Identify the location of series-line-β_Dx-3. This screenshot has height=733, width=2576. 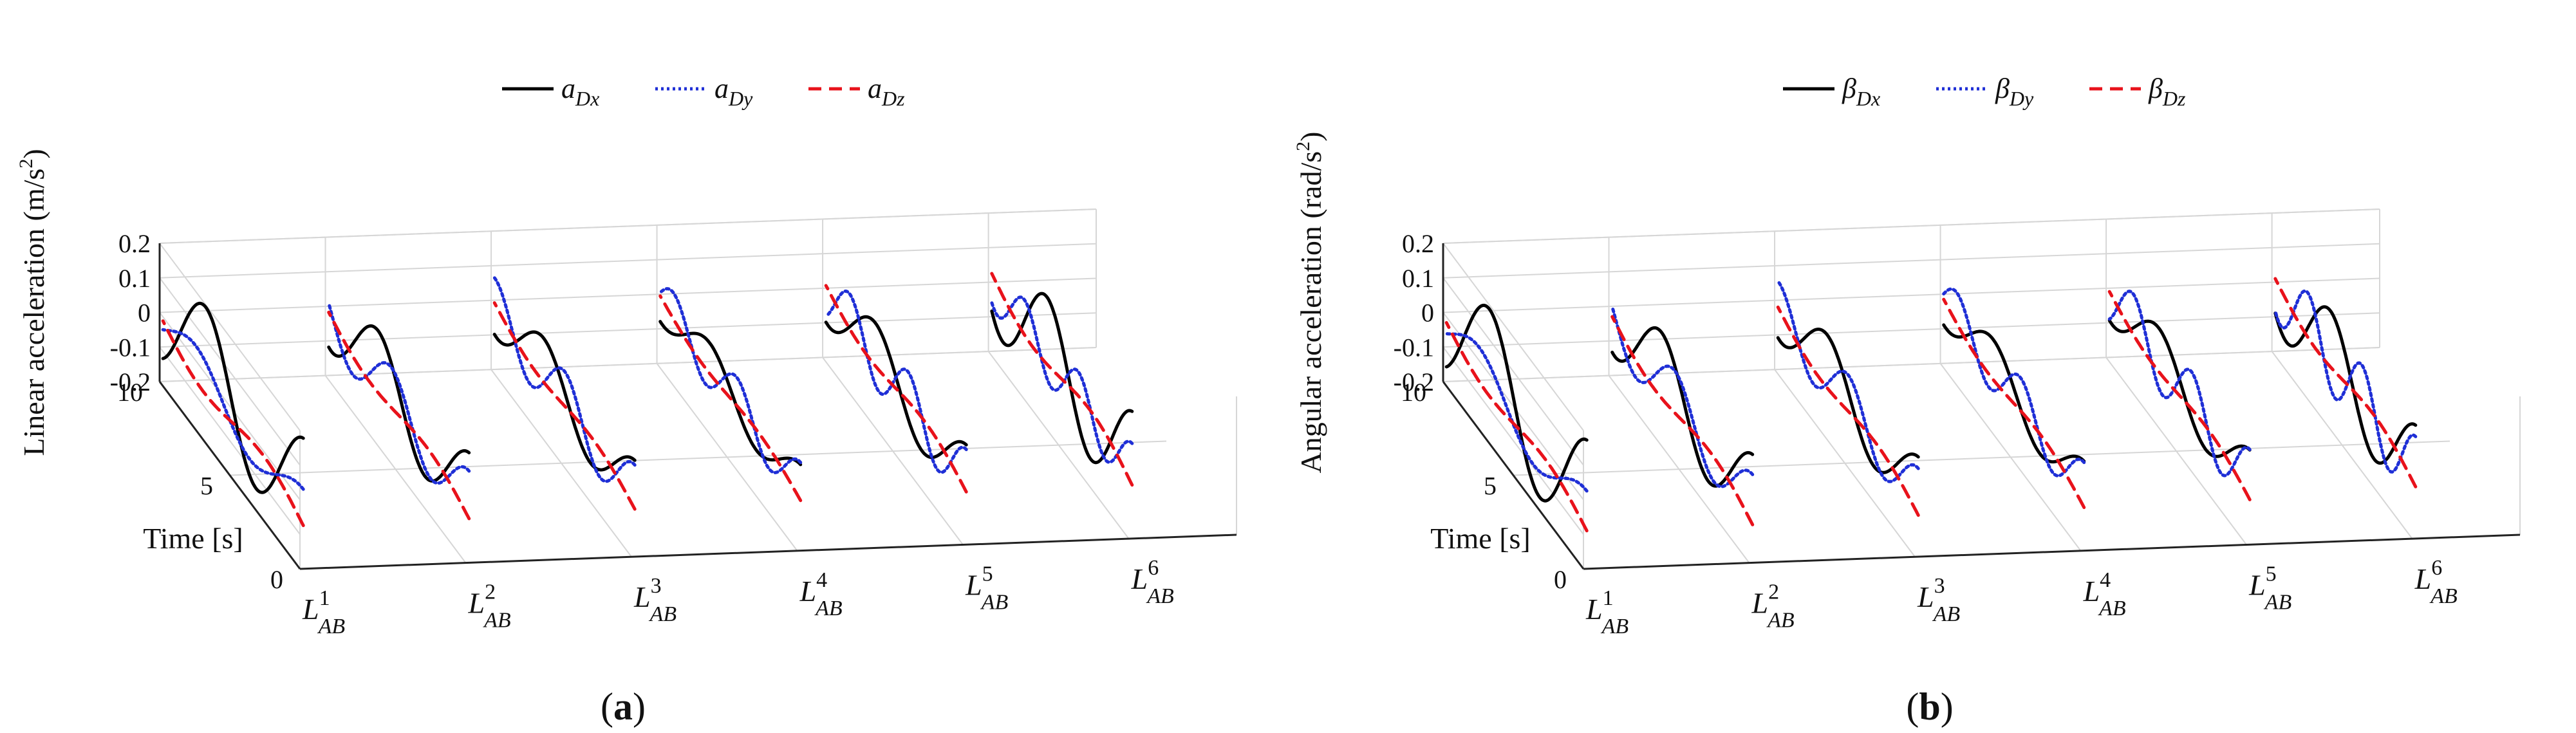
(1848, 401).